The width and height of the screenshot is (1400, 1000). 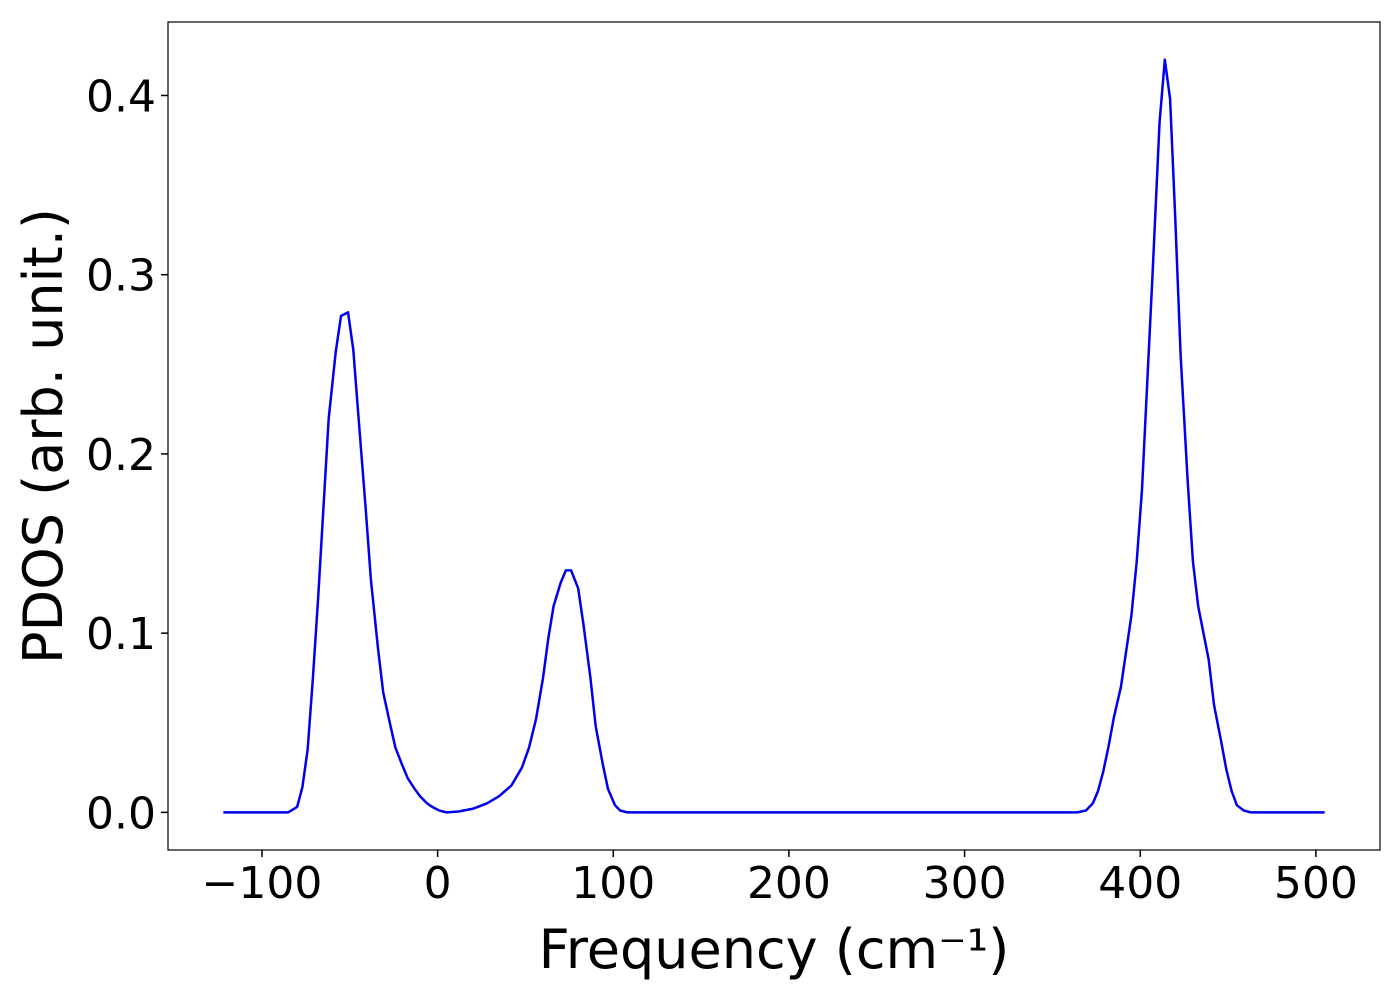 What do you see at coordinates (438, 883) in the screenshot?
I see `x-tick-label: 0` at bounding box center [438, 883].